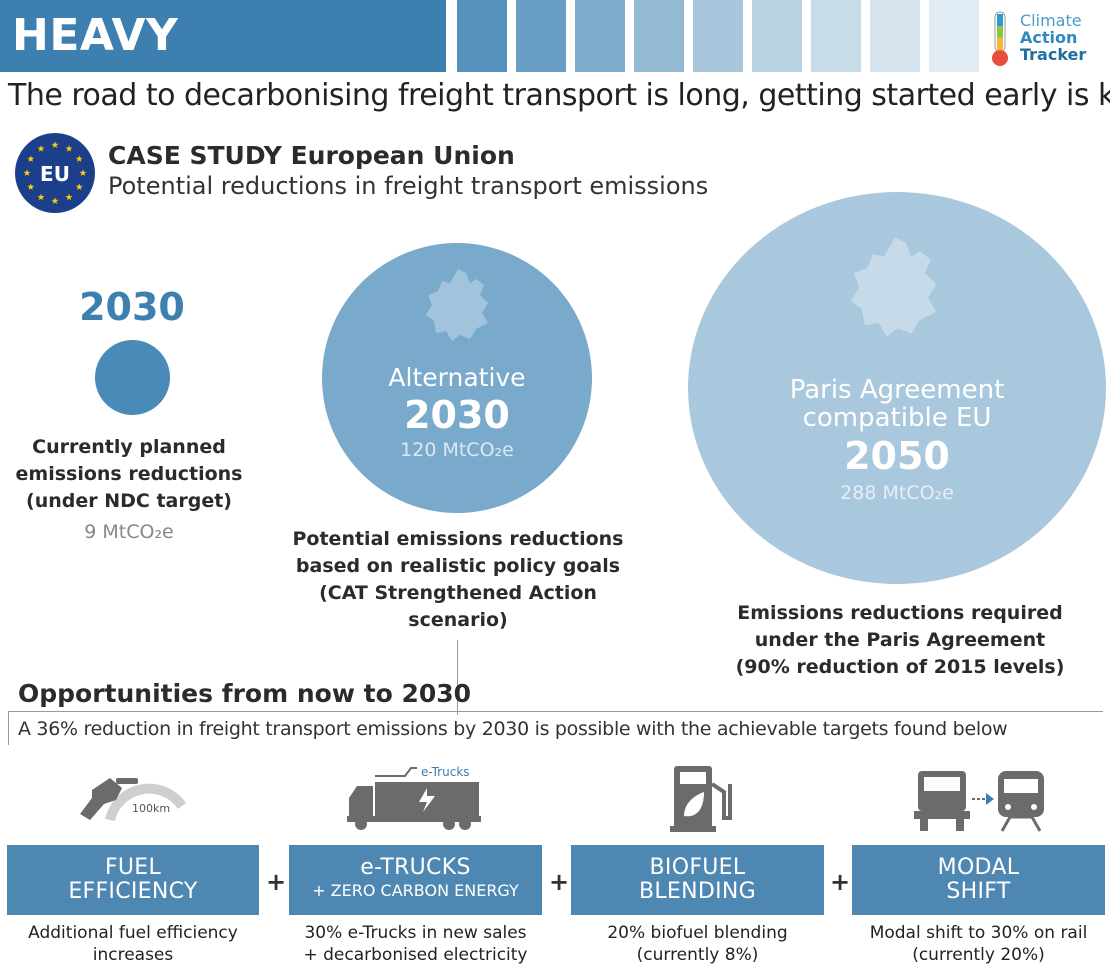 The image size is (1110, 975). Describe the element at coordinates (414, 797) in the screenshot. I see `electric-truck-icon: e-Trucks` at that location.